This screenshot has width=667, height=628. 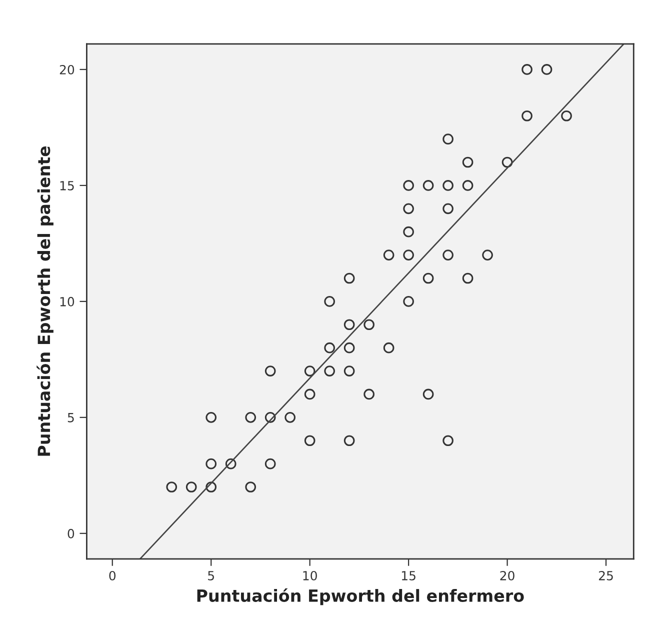 What do you see at coordinates (67, 185) in the screenshot?
I see `y-tick-label: 15` at bounding box center [67, 185].